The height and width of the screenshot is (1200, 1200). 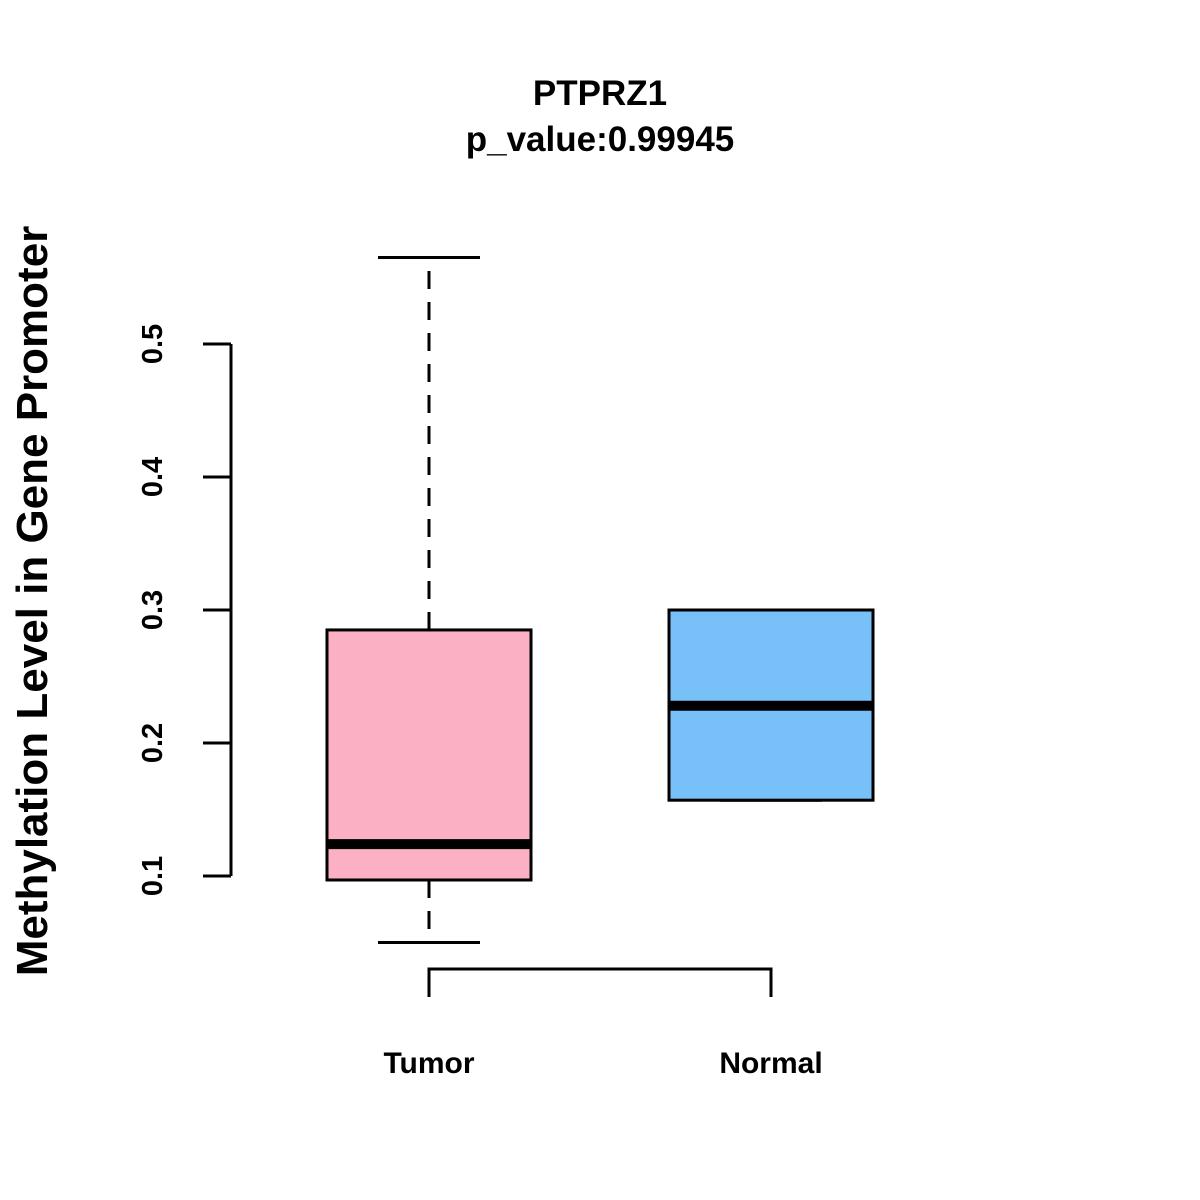 I want to click on x-labels: Tumor Normal, so click(x=602, y=1063).